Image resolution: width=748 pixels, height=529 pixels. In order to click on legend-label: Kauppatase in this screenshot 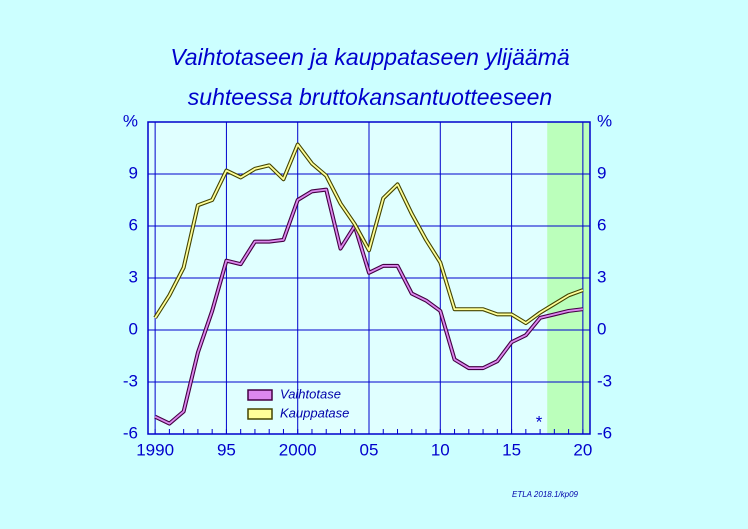, I will do `click(314, 412)`.